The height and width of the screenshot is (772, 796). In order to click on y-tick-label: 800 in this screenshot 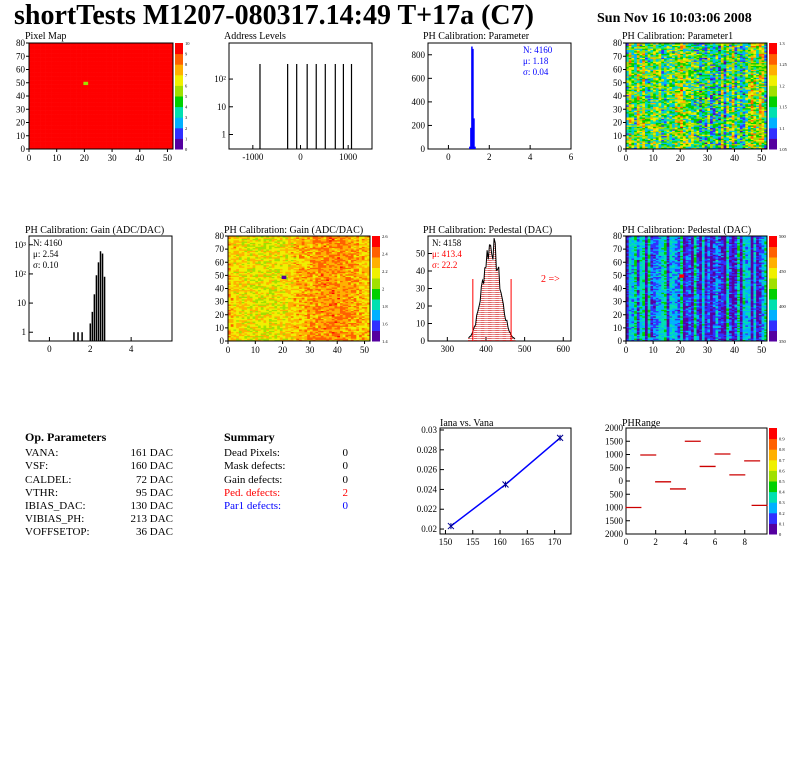, I will do `click(419, 55)`.